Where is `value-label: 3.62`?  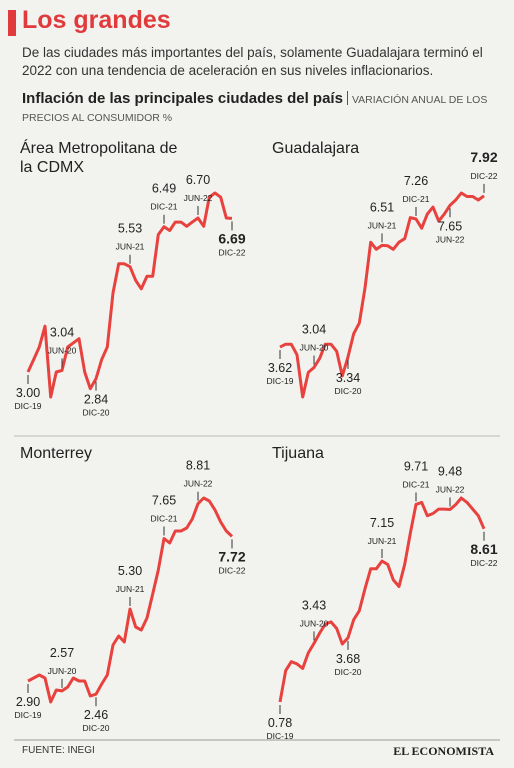
value-label: 3.62 is located at coordinates (280, 368).